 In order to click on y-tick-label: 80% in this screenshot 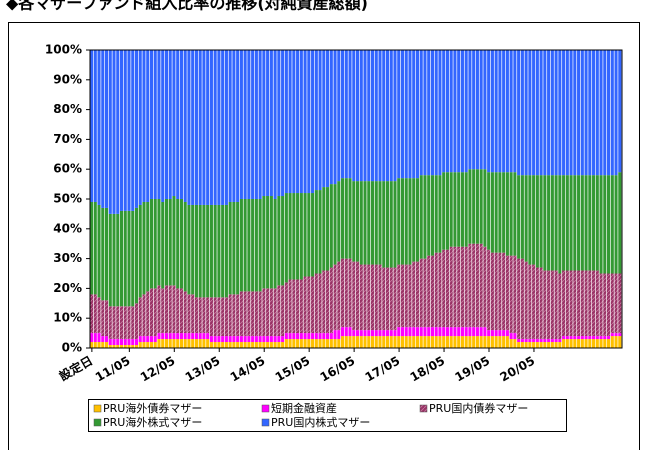, I will do `click(67, 109)`.